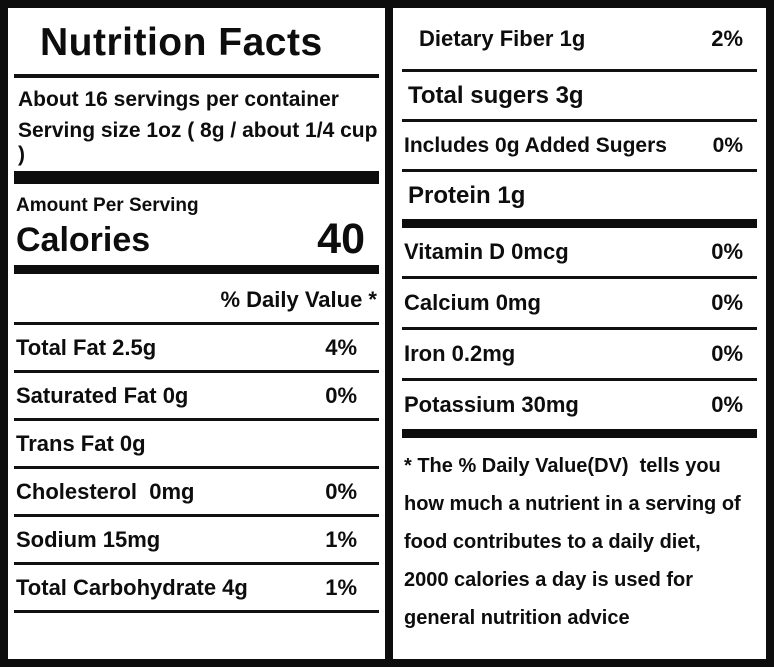  What do you see at coordinates (579, 354) in the screenshot?
I see `nutrient-row-iron: Iron 0.2mg 0%` at bounding box center [579, 354].